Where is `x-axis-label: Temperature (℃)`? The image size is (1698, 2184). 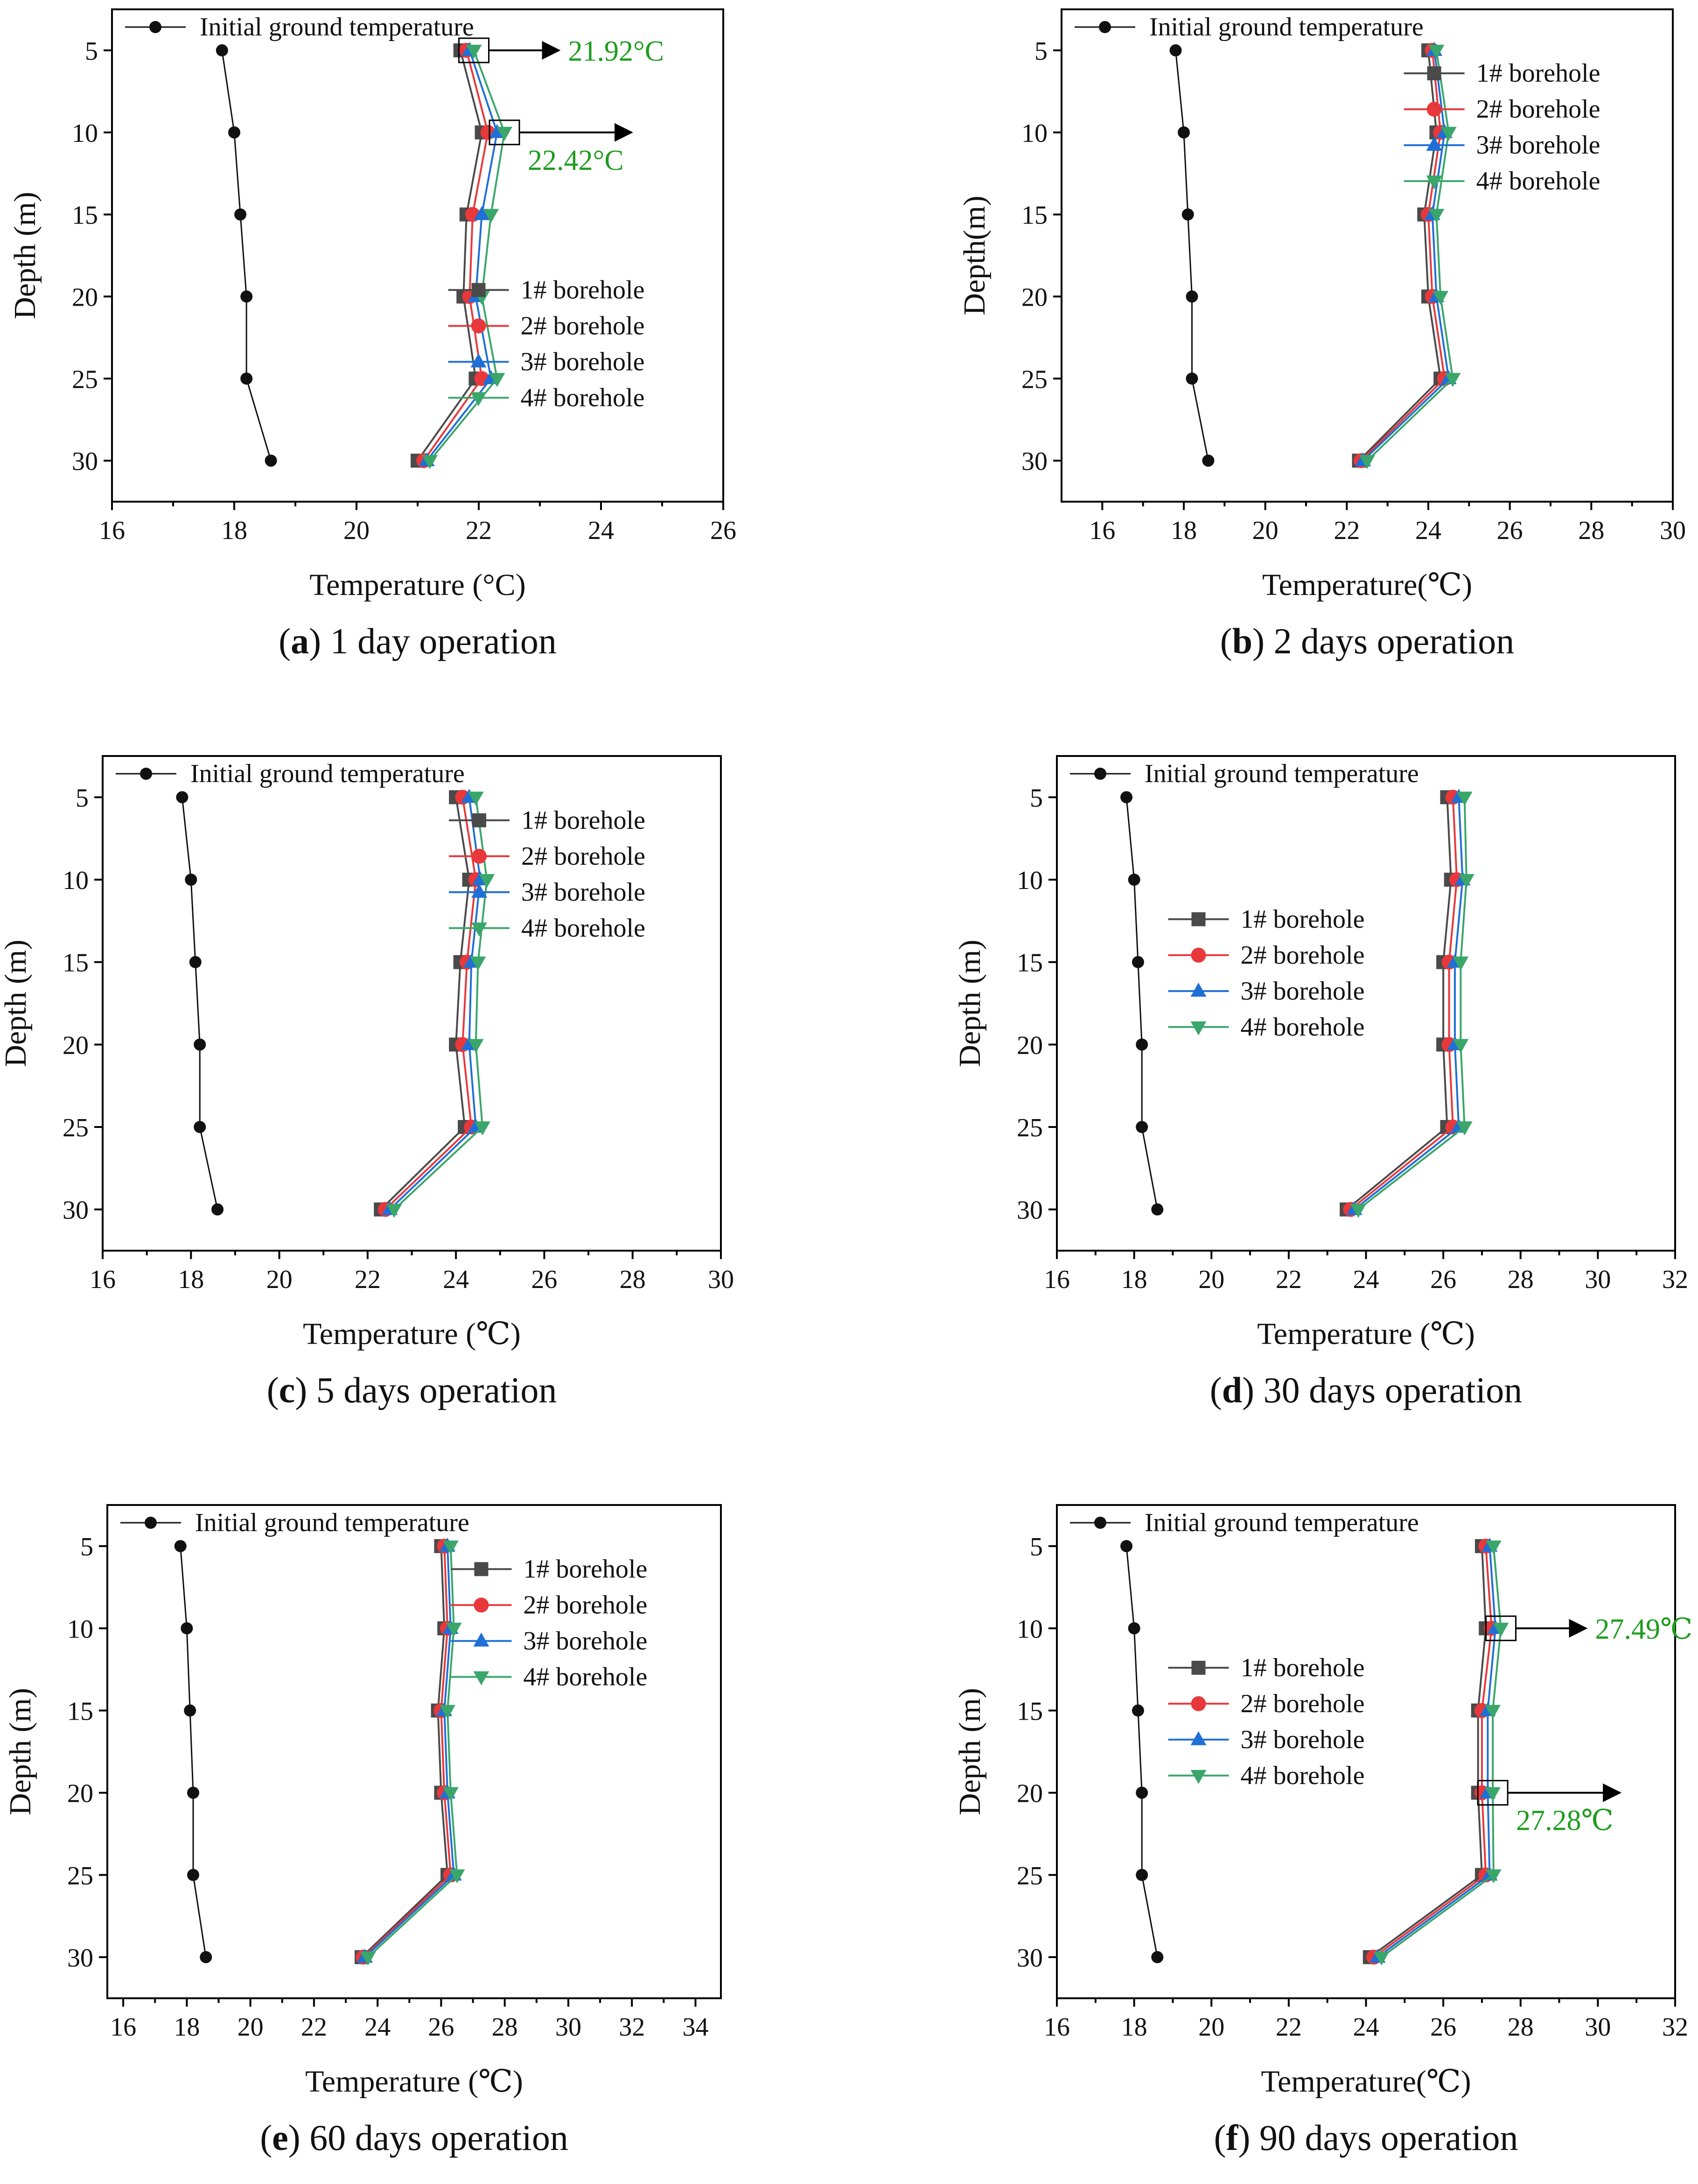 x-axis-label: Temperature (℃) is located at coordinates (414, 2082).